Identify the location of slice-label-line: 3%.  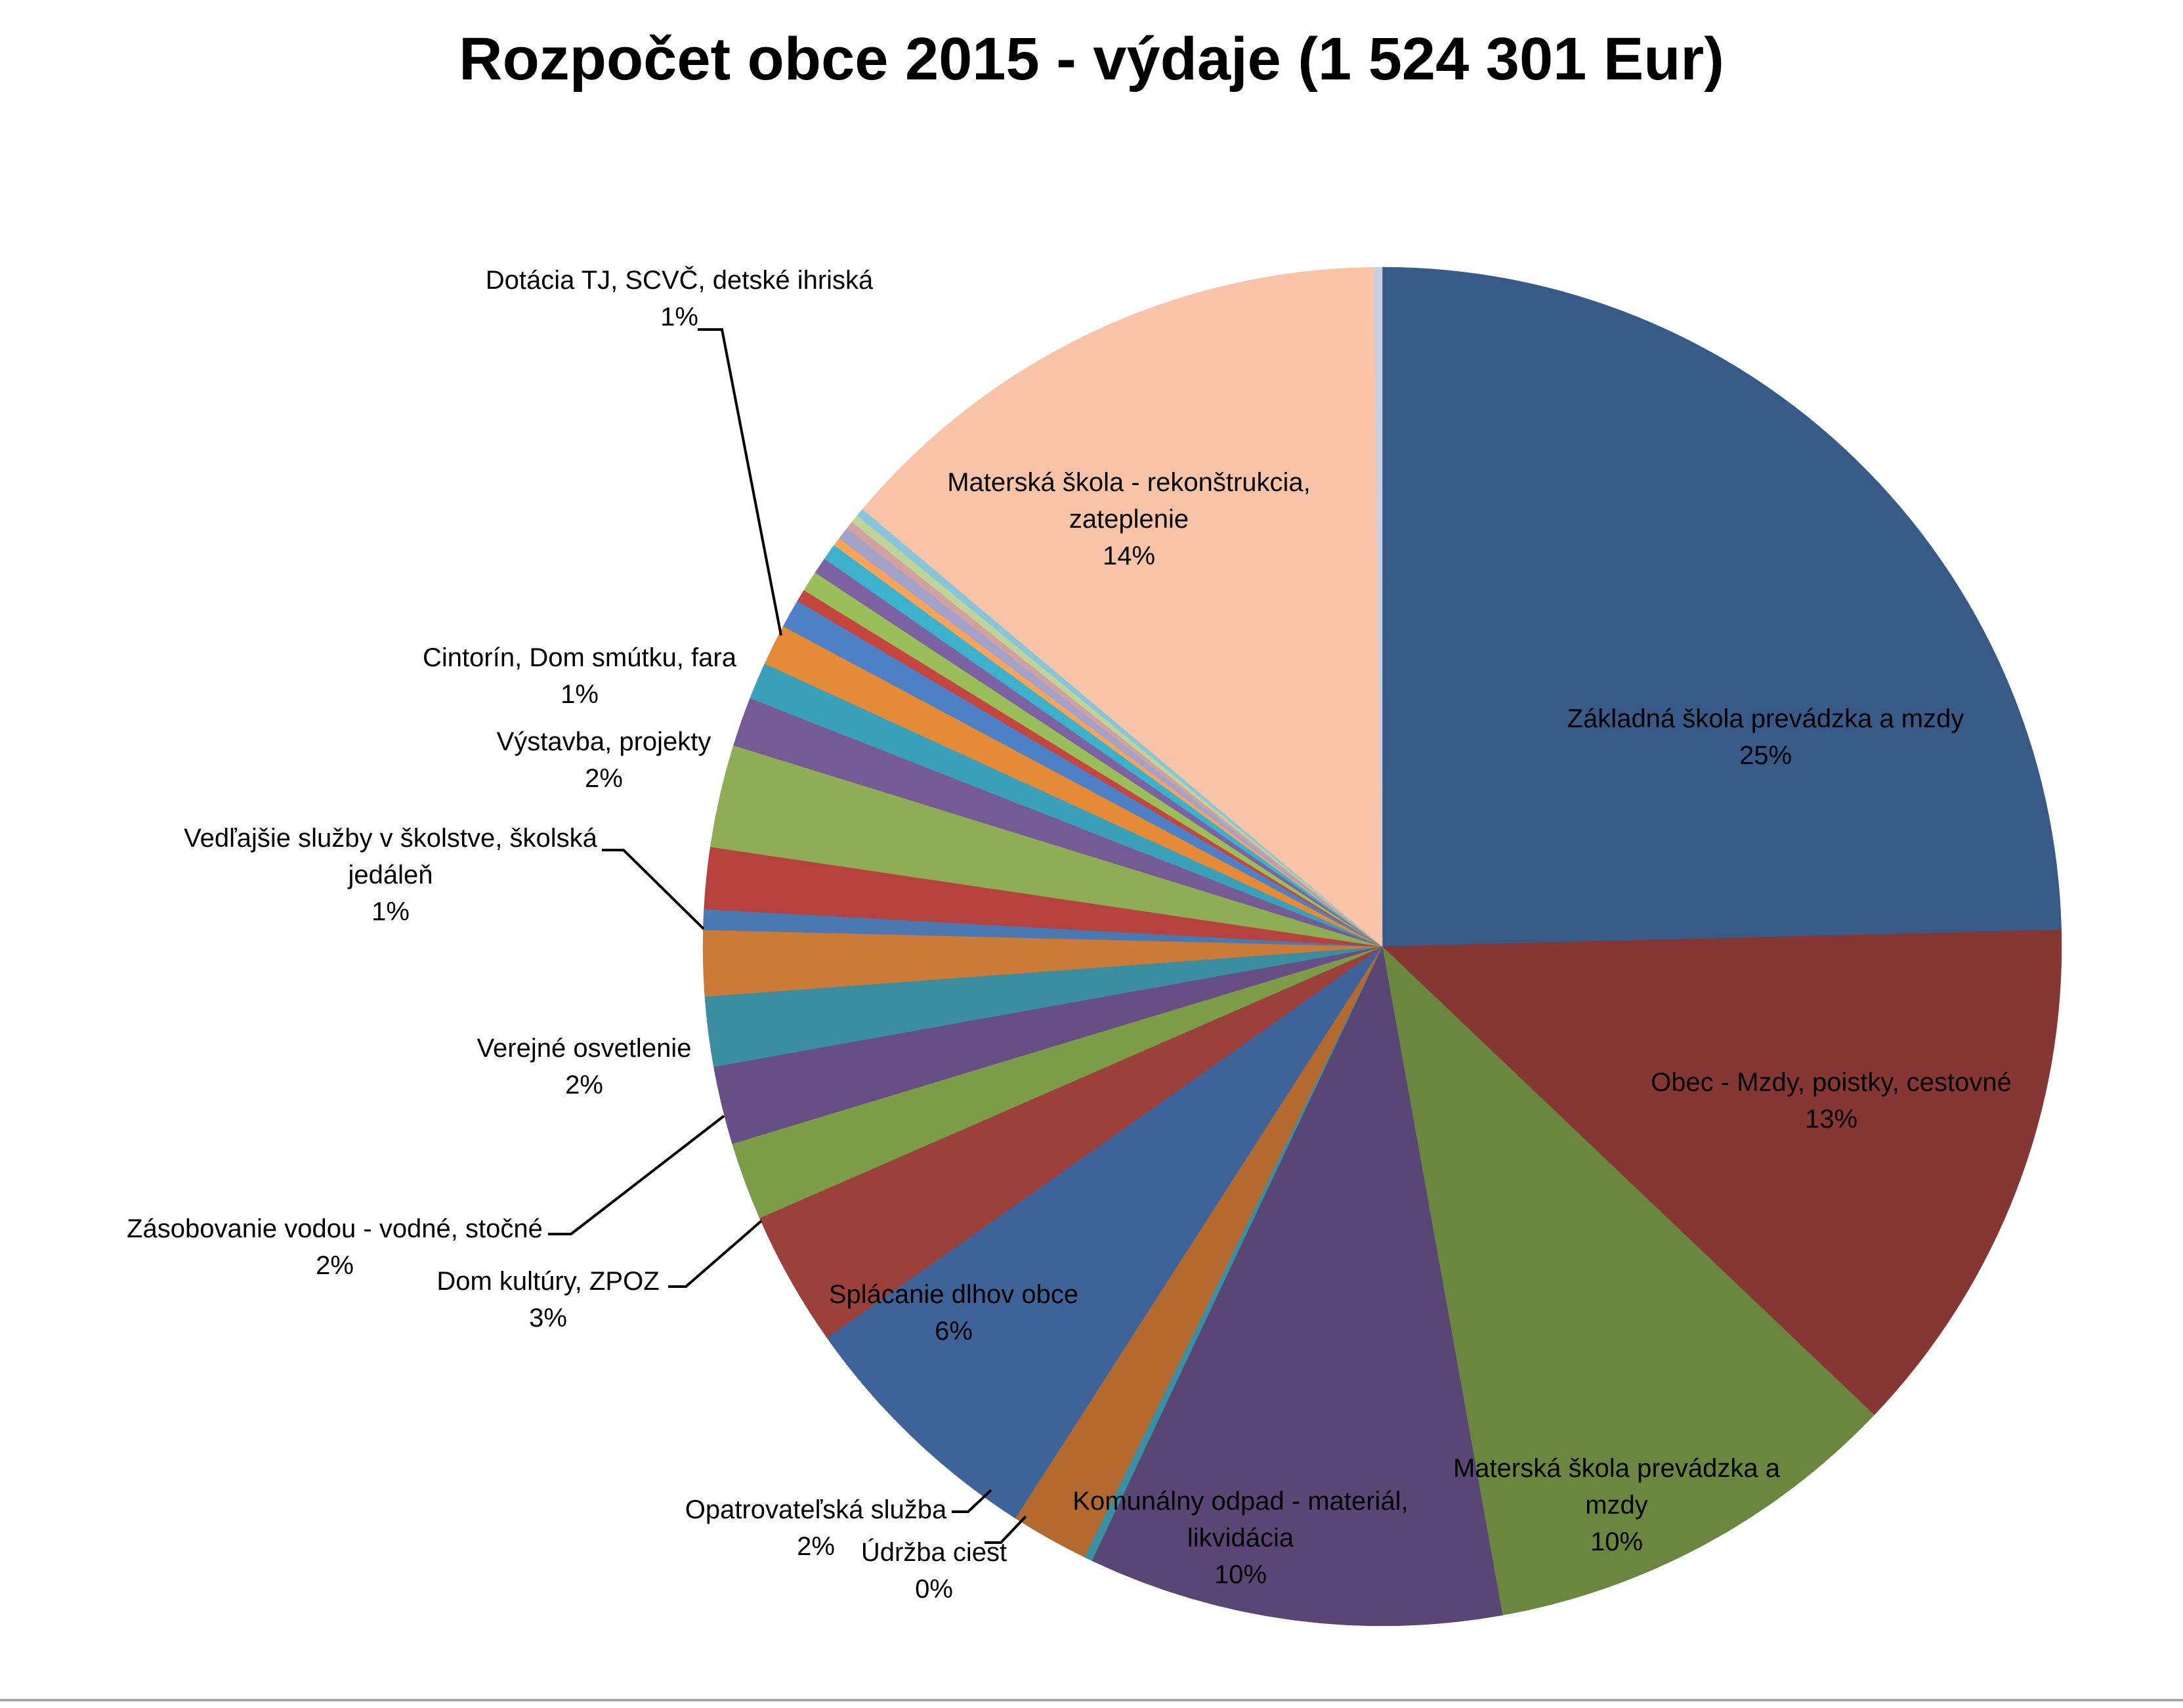
(548, 1318).